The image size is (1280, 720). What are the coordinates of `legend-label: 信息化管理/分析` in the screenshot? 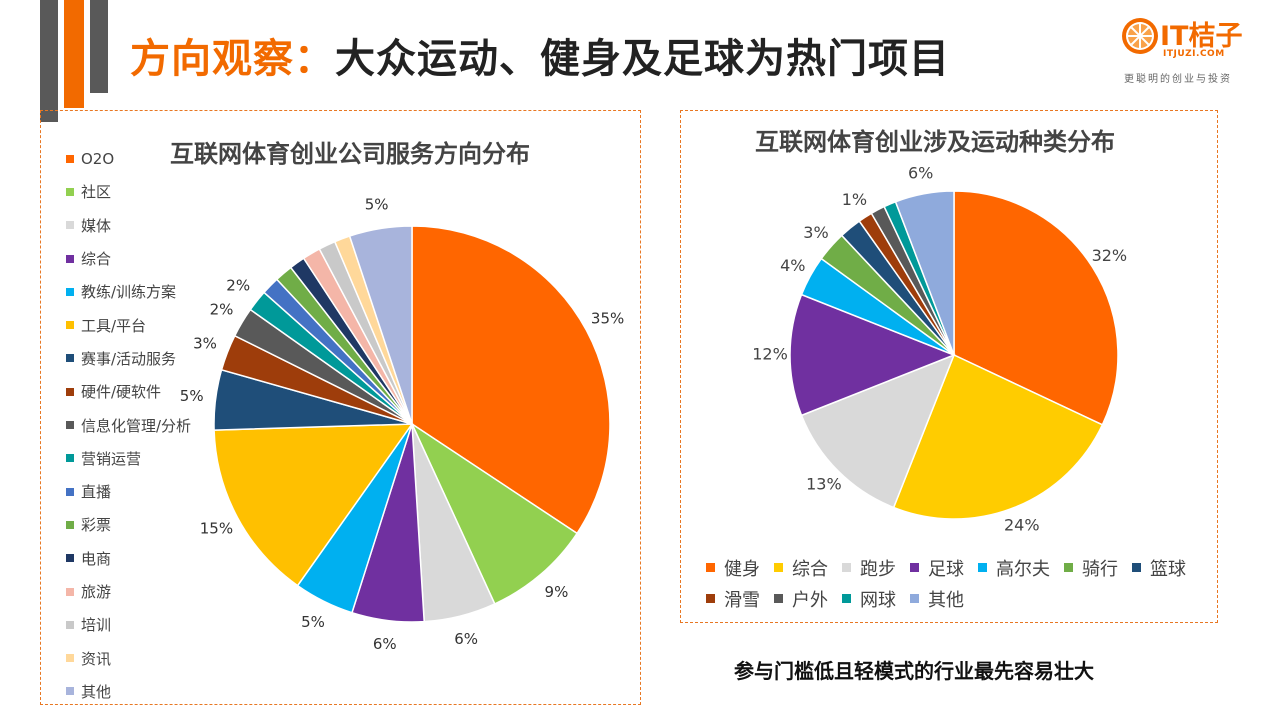 It's located at (136, 425).